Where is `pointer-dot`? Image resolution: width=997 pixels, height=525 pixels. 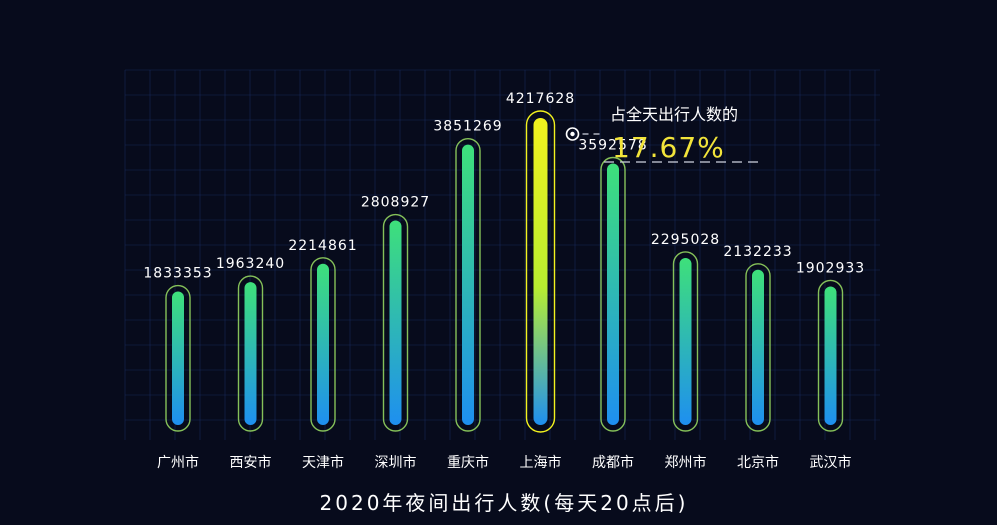
pointer-dot is located at coordinates (572, 134).